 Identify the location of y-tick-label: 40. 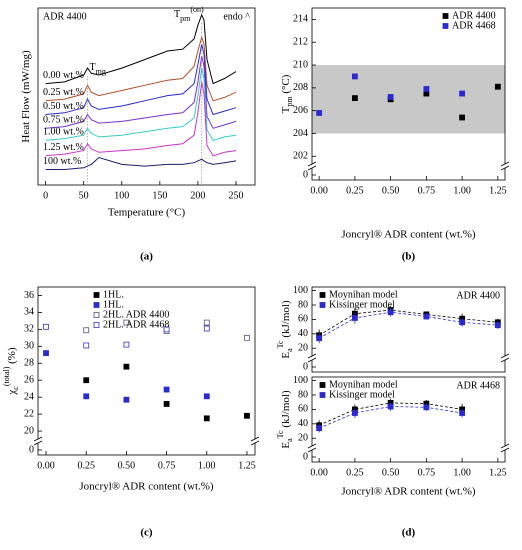
(303, 423).